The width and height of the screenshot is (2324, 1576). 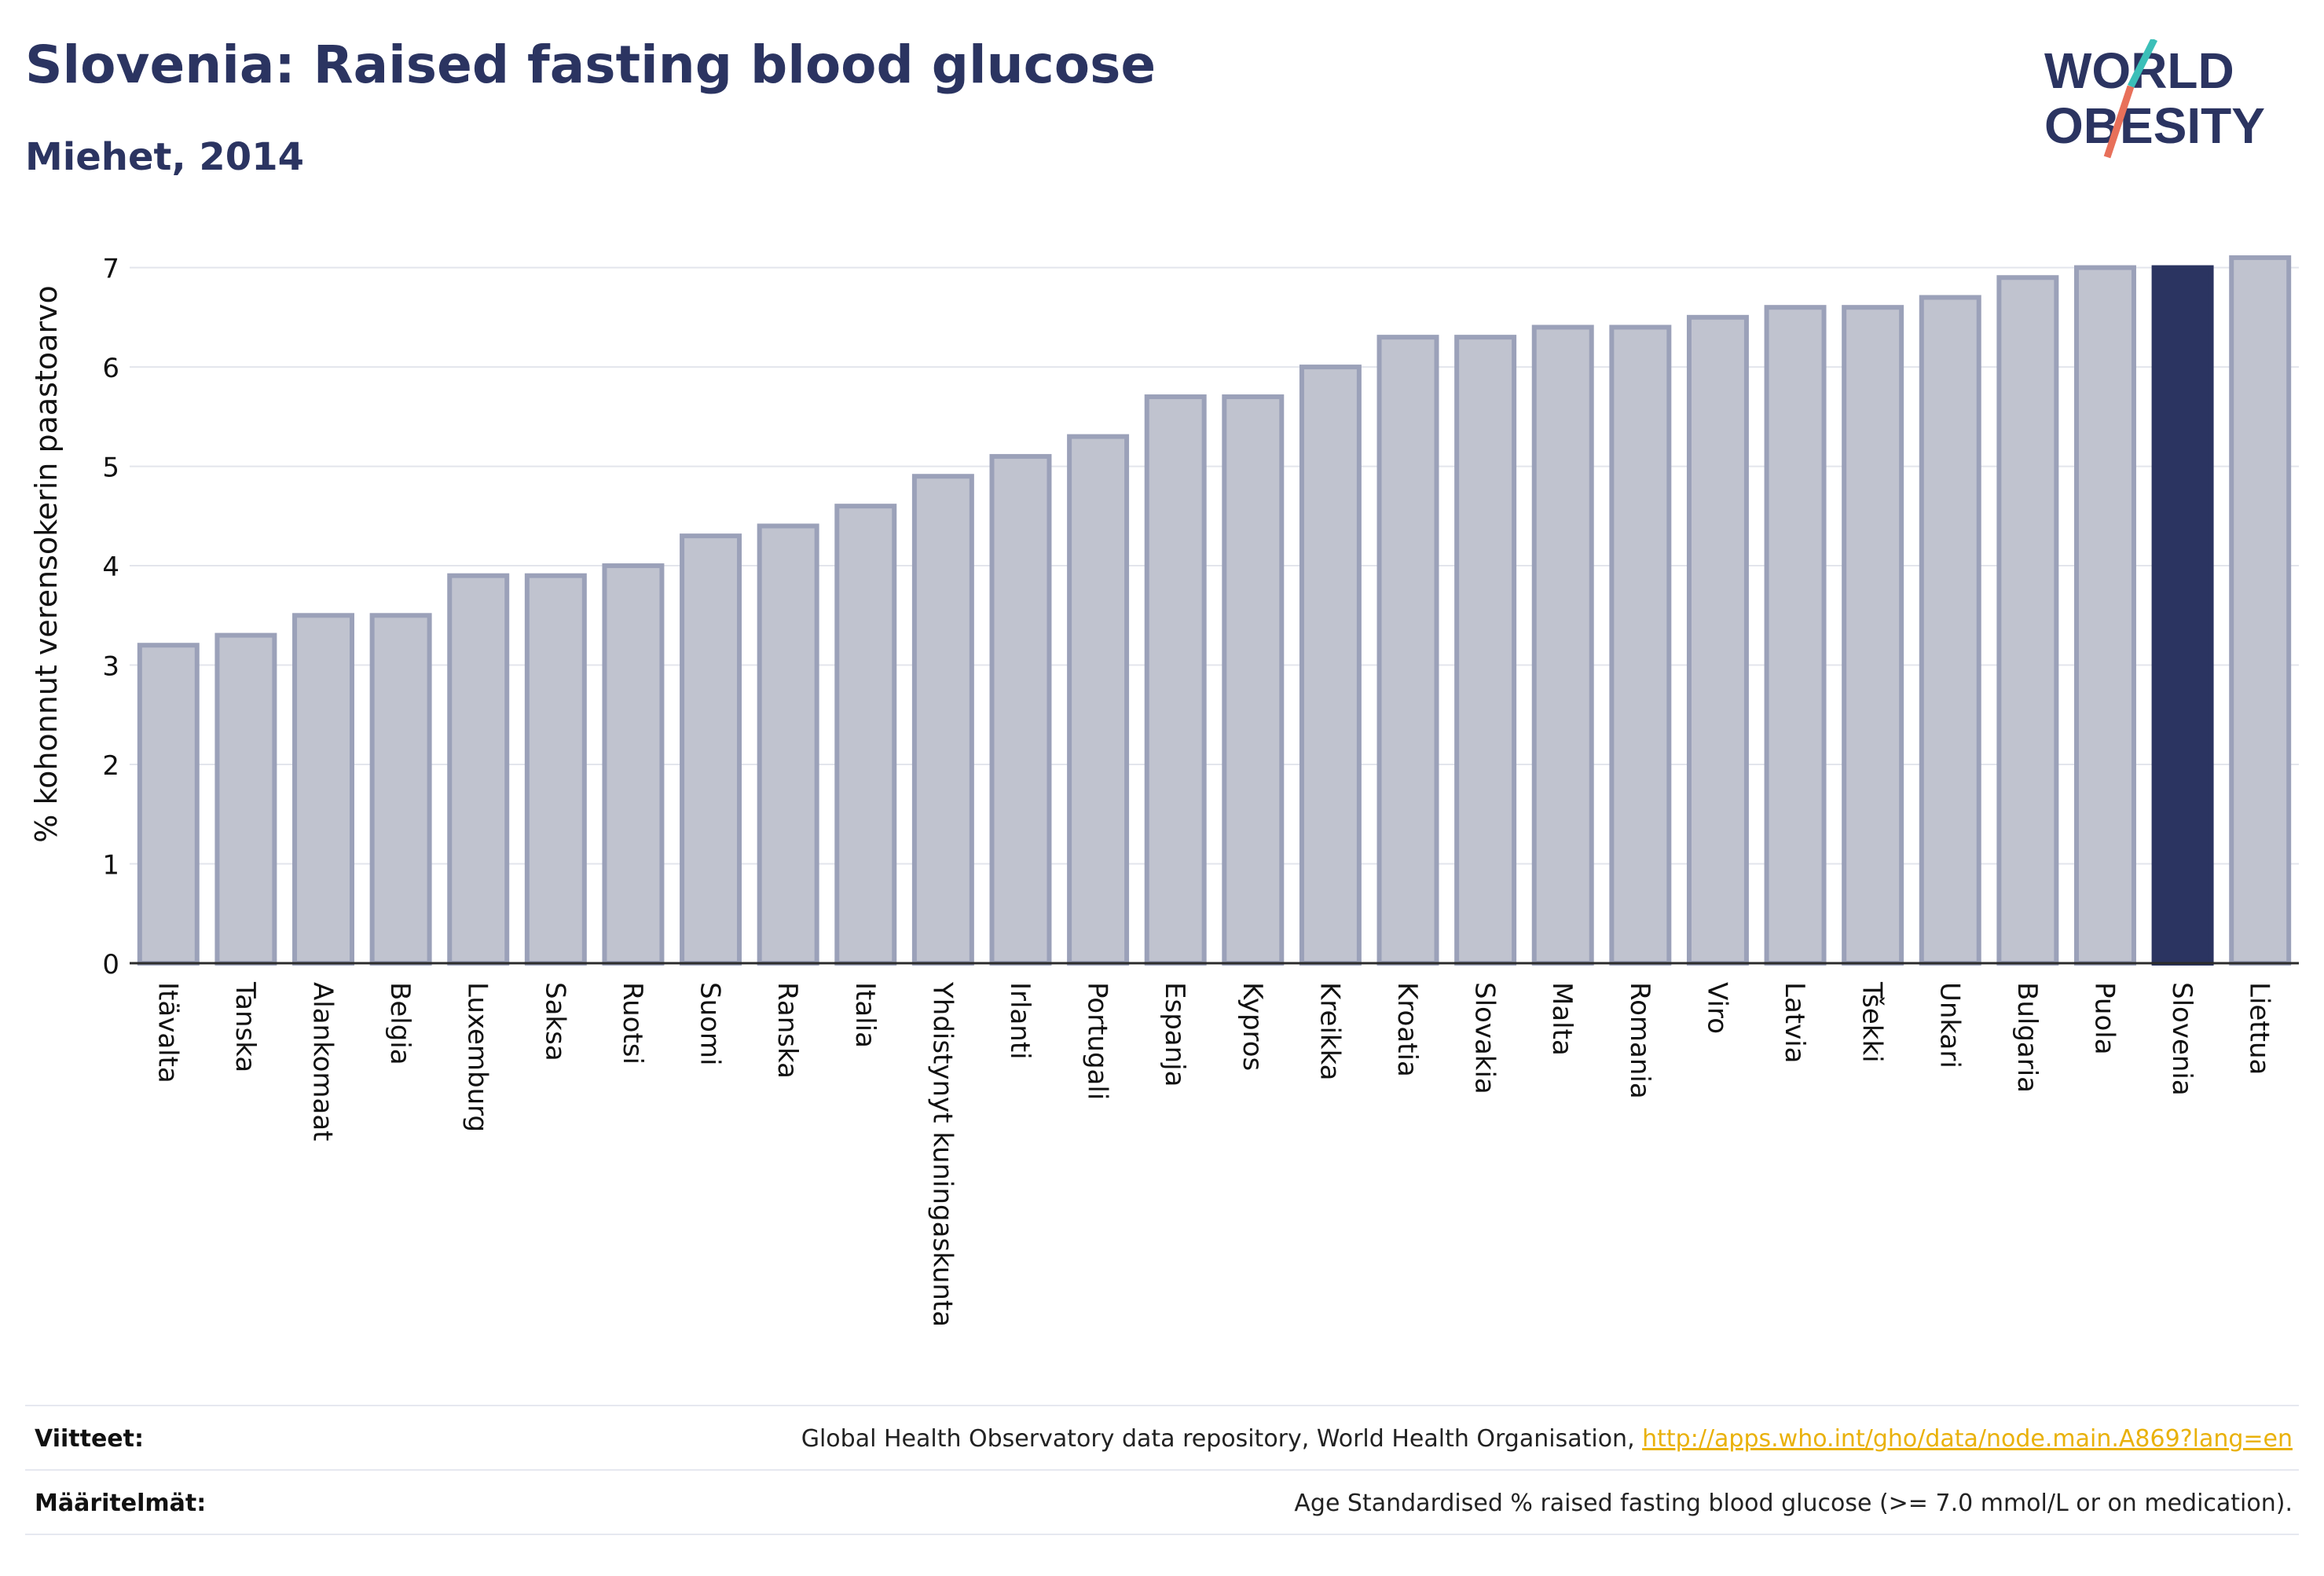 I want to click on bar-slovakia, so click(x=1485, y=650).